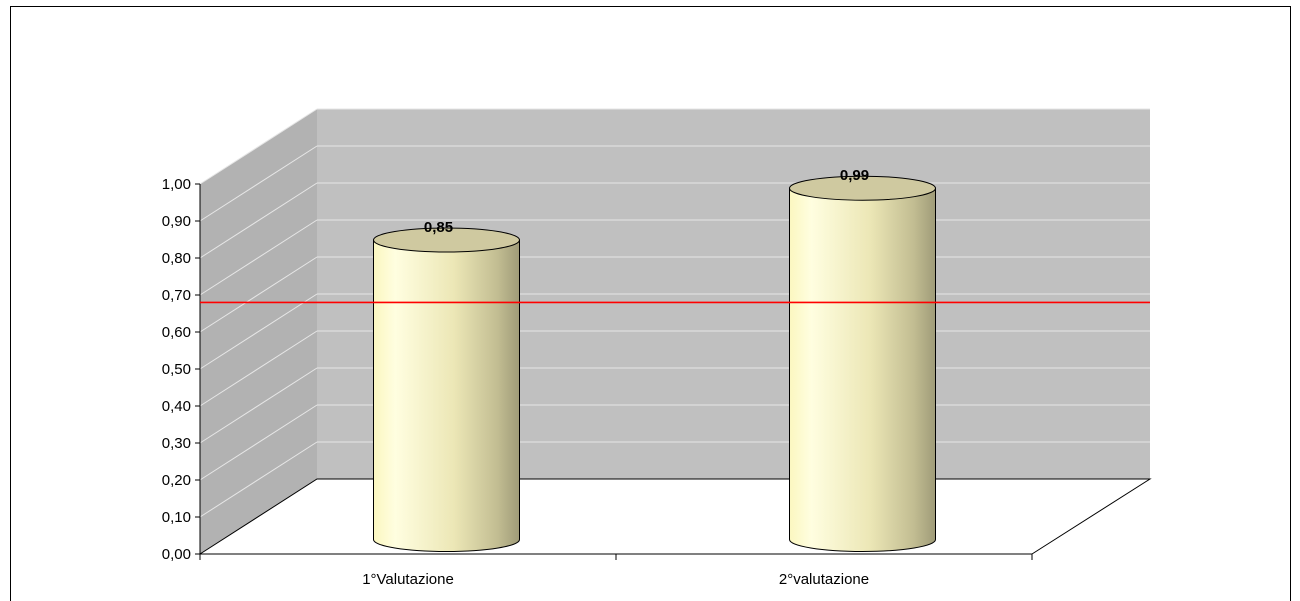 This screenshot has width=1300, height=601. What do you see at coordinates (176, 443) in the screenshot?
I see `y-tick-label: 0,30` at bounding box center [176, 443].